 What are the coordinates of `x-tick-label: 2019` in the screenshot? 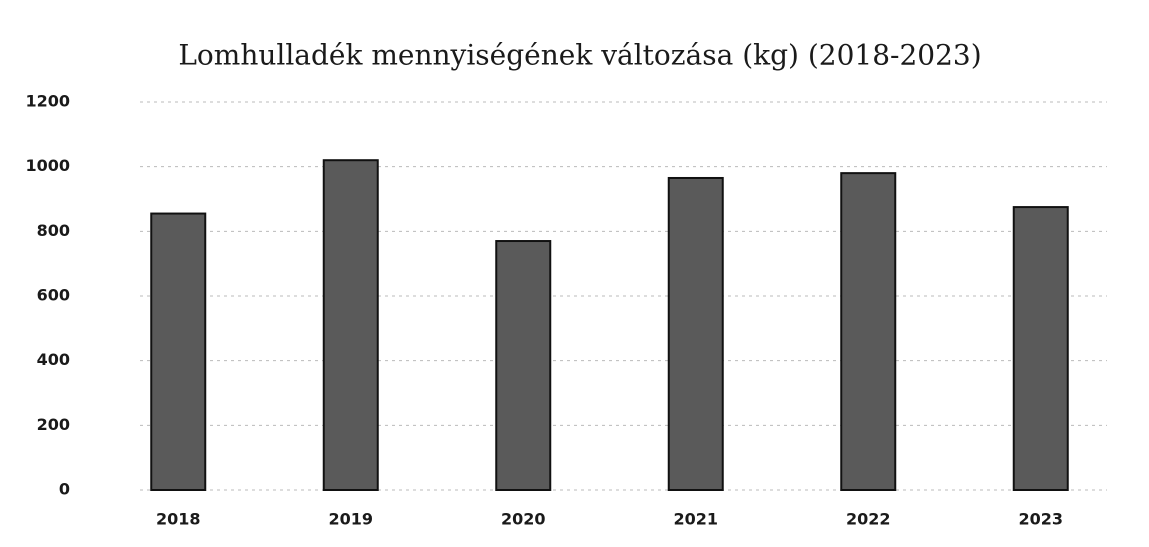 It's located at (350, 519).